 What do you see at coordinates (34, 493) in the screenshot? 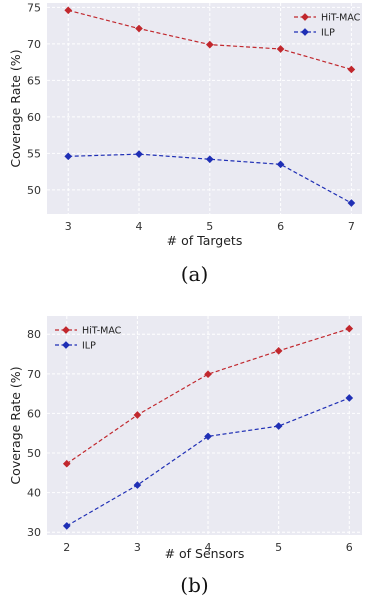
I see `y-tick-label: 40` at bounding box center [34, 493].